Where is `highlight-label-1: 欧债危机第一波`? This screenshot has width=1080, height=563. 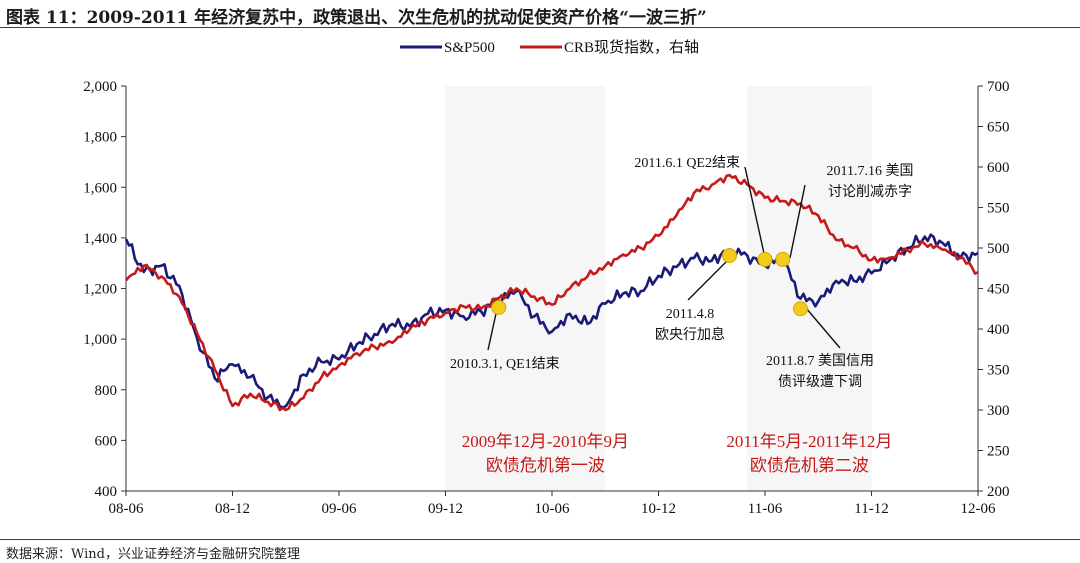
highlight-label-1: 欧债危机第一波 is located at coordinates (545, 465).